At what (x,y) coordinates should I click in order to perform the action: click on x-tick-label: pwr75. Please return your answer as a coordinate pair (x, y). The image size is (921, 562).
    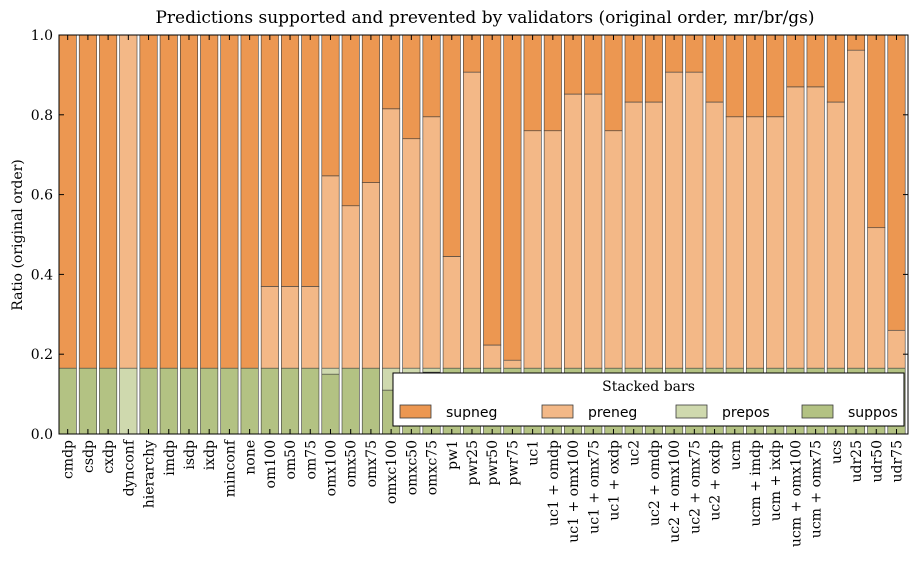
    Looking at the image, I should click on (513, 462).